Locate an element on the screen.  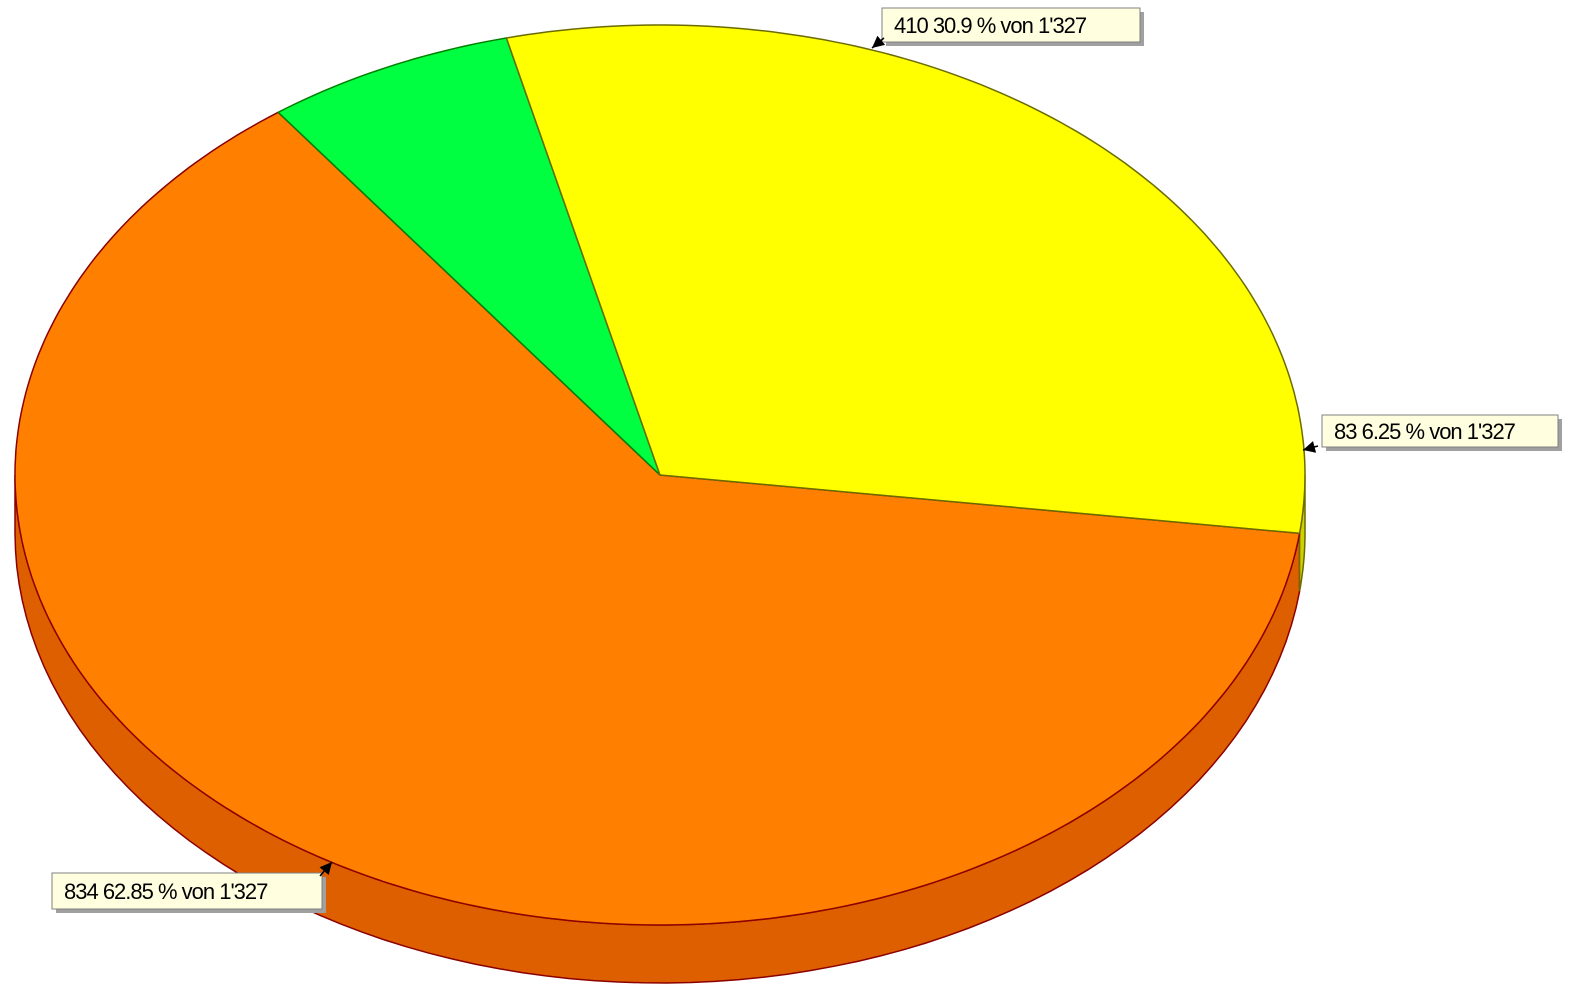
pie-label-1: 83 6.25 % von 1'327 is located at coordinates (1432, 433).